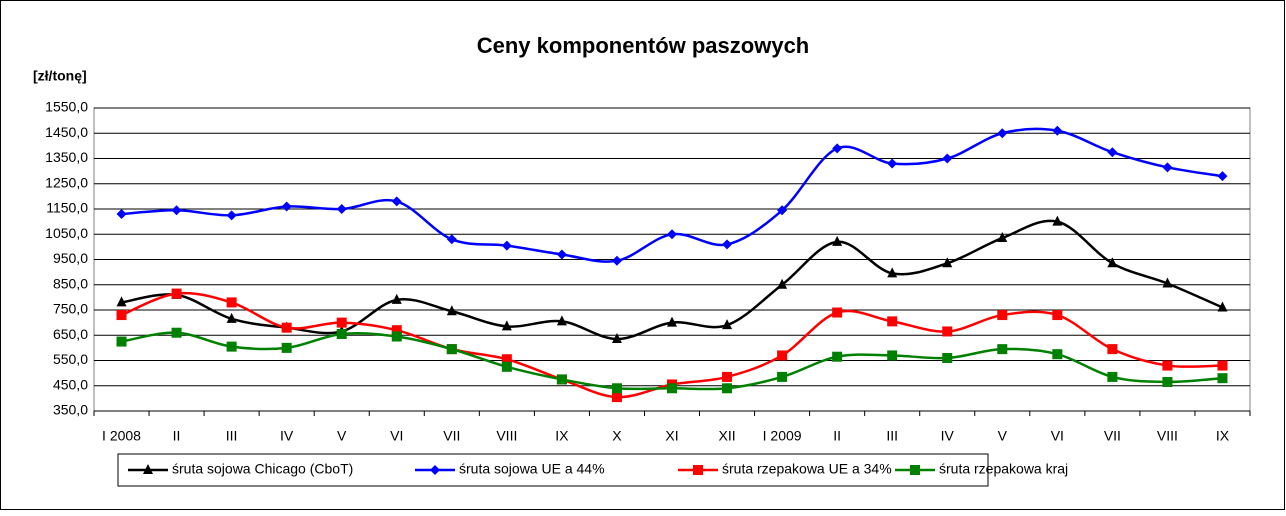  Describe the element at coordinates (232, 436) in the screenshot. I see `x-tick-label: III` at that location.